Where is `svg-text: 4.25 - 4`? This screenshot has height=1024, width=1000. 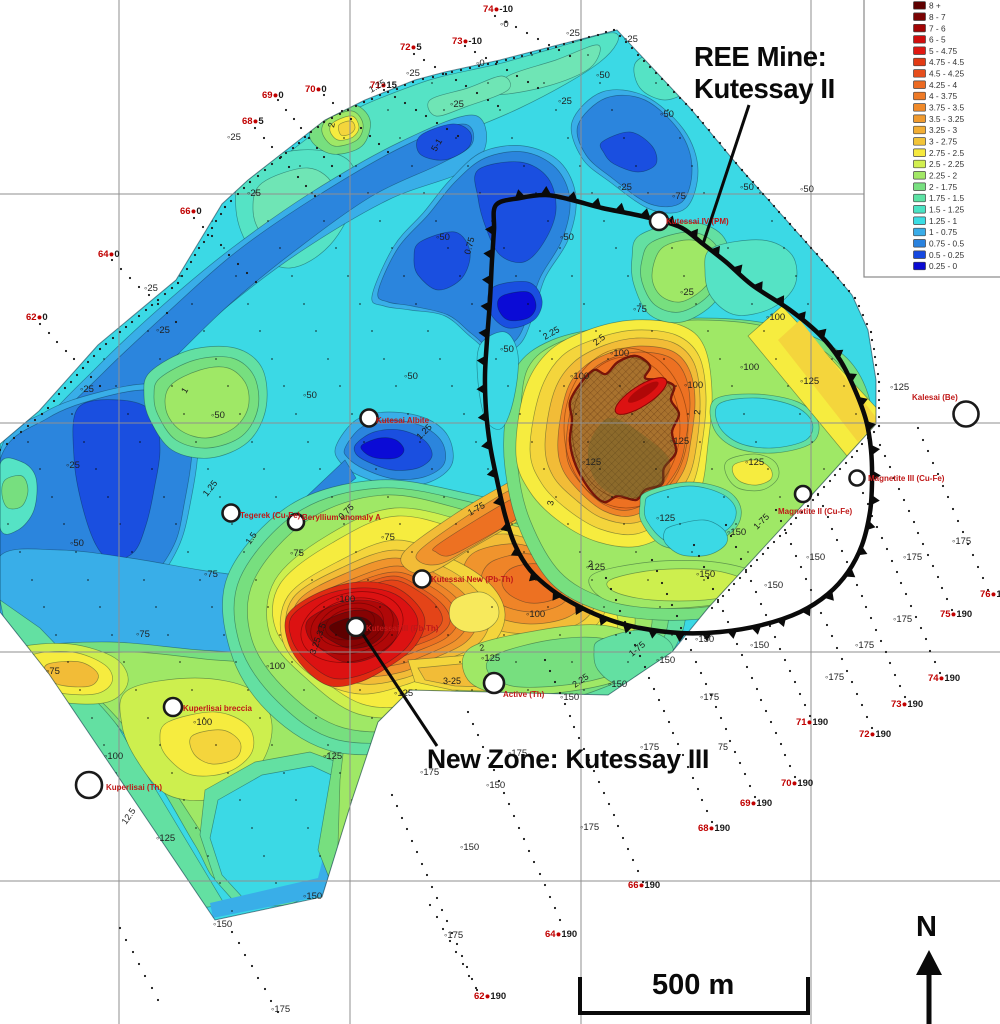 svg-text: 4.25 - 4 is located at coordinates (943, 85).